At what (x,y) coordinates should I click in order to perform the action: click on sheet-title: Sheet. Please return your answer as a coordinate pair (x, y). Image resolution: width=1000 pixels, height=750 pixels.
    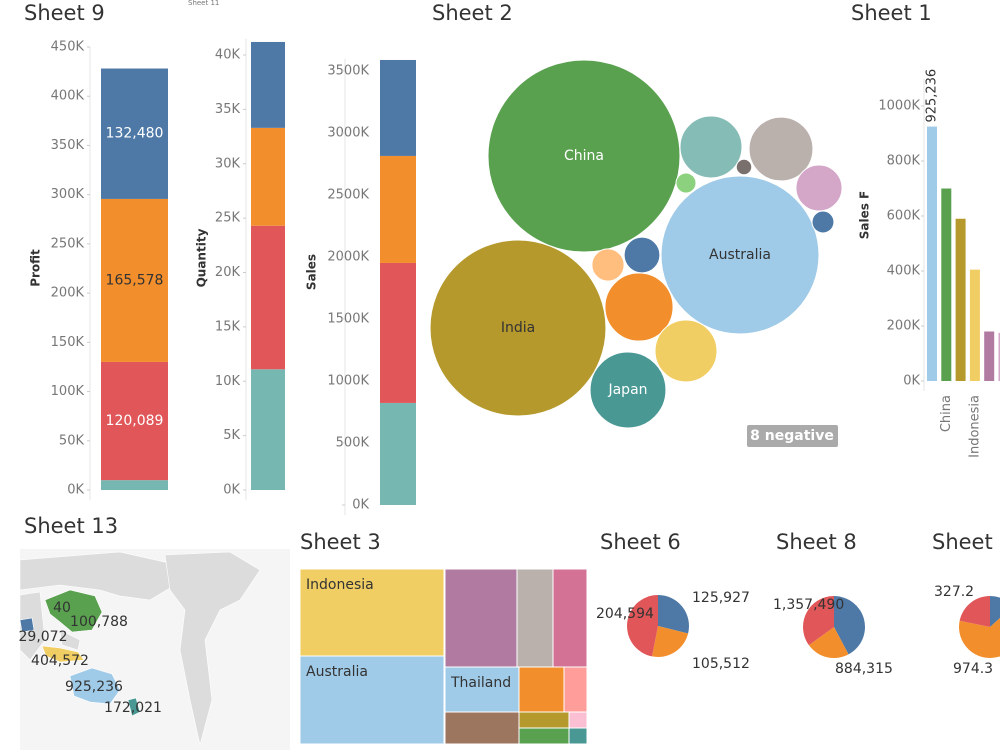
    Looking at the image, I should click on (962, 542).